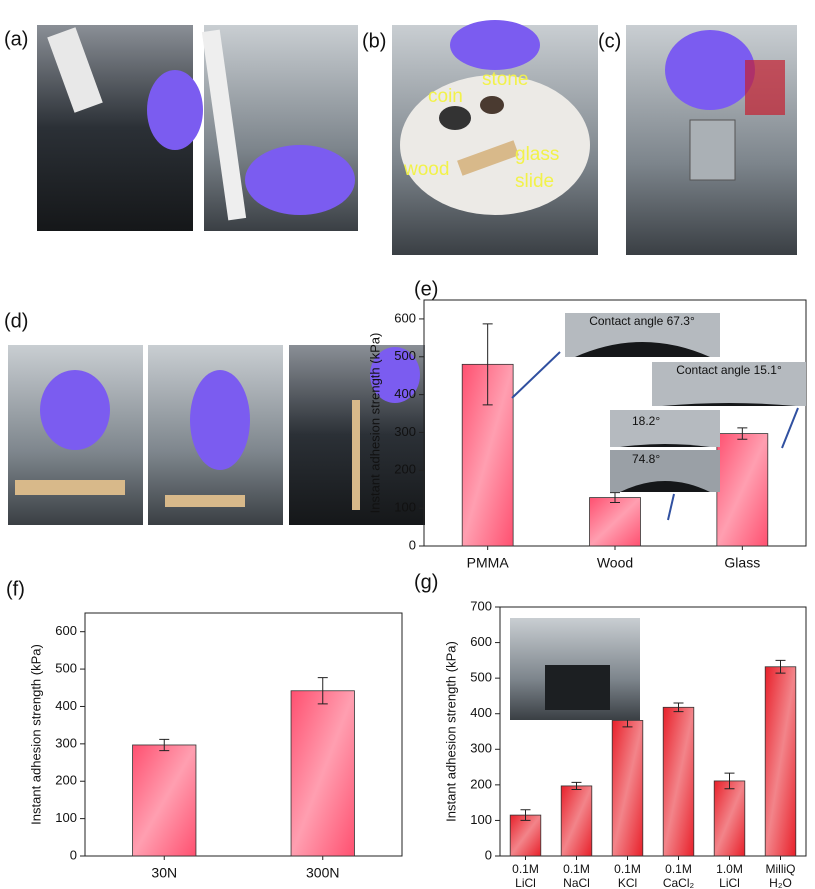  Describe the element at coordinates (15, 589) in the screenshot. I see `panel-label: (f)` at that location.